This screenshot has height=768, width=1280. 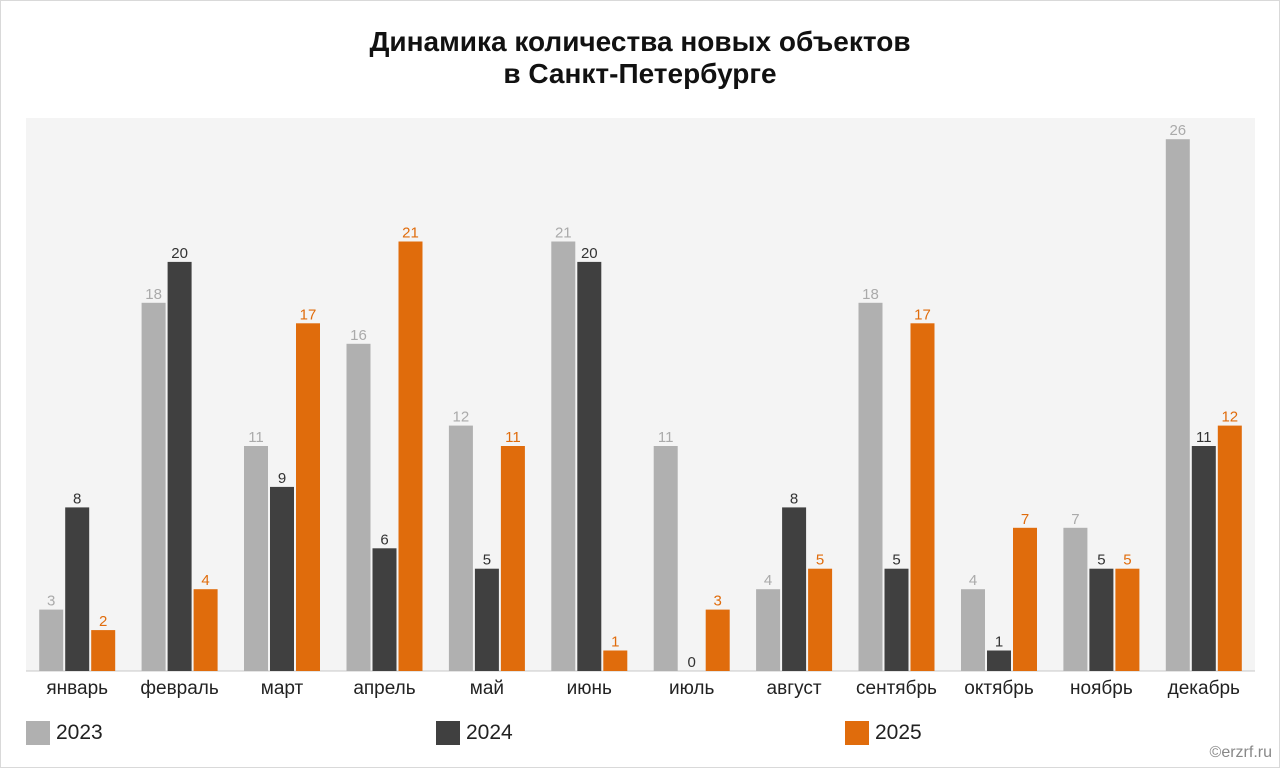 What do you see at coordinates (79, 732) in the screenshot?
I see `legend-label-2023: 2023` at bounding box center [79, 732].